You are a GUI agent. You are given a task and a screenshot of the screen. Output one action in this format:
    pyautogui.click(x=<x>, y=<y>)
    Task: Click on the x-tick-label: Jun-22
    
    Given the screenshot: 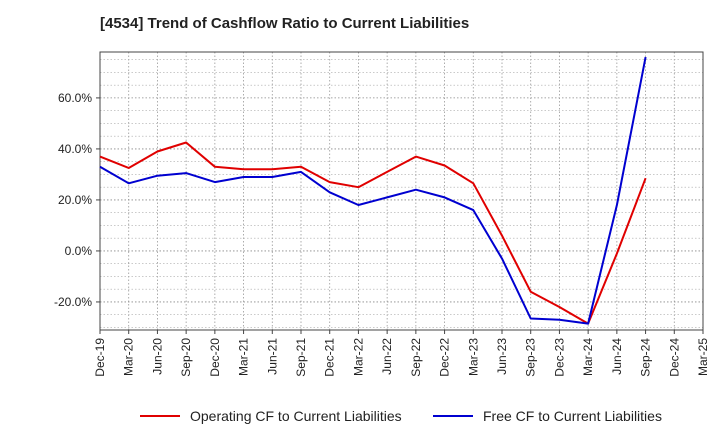 What is the action you would take?
    pyautogui.click(x=387, y=356)
    